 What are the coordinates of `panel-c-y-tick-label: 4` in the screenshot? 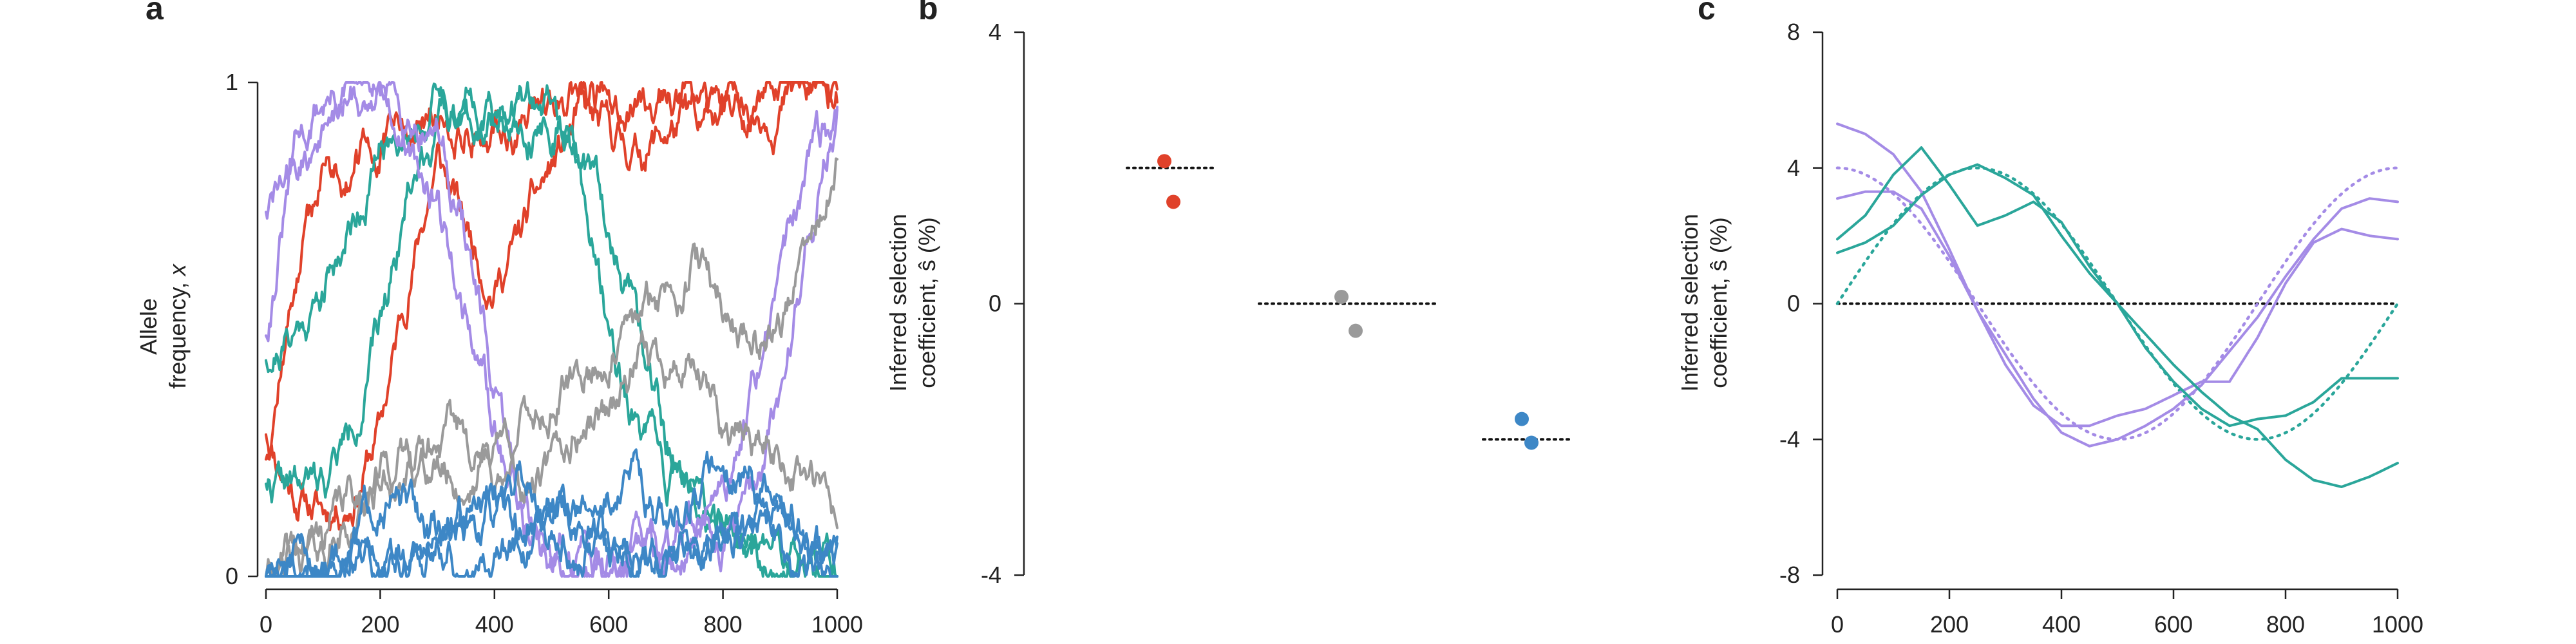 It's located at (1793, 168).